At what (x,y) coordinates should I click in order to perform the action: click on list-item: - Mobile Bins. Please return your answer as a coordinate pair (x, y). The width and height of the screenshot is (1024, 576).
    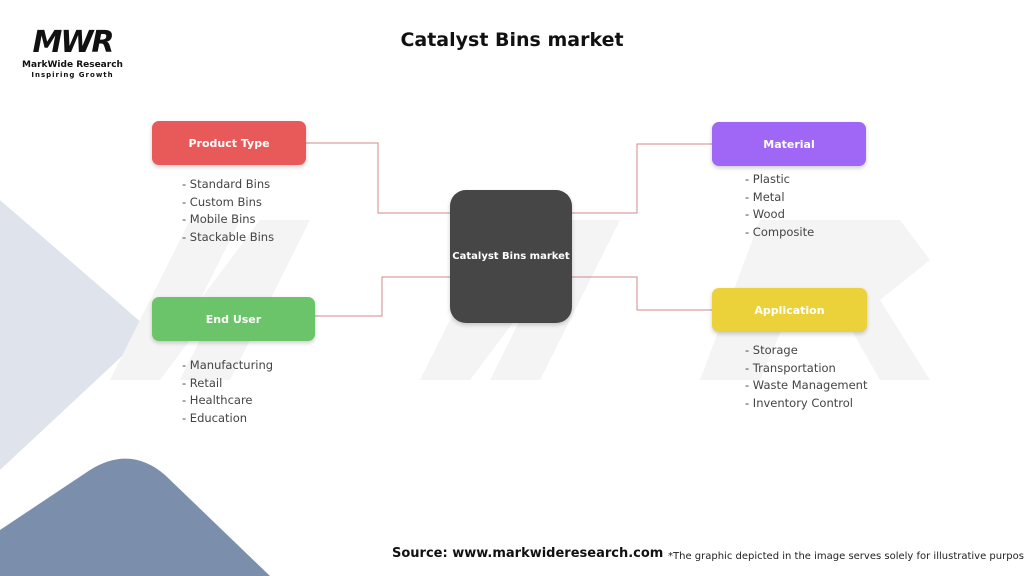
    Looking at the image, I should click on (219, 219).